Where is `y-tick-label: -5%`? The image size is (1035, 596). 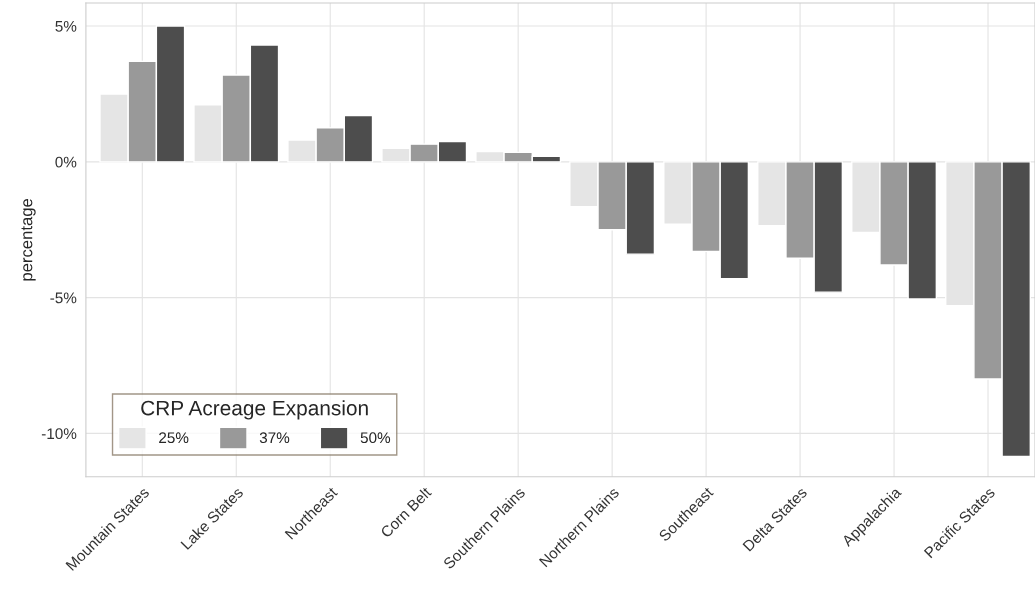 y-tick-label: -5% is located at coordinates (63, 298).